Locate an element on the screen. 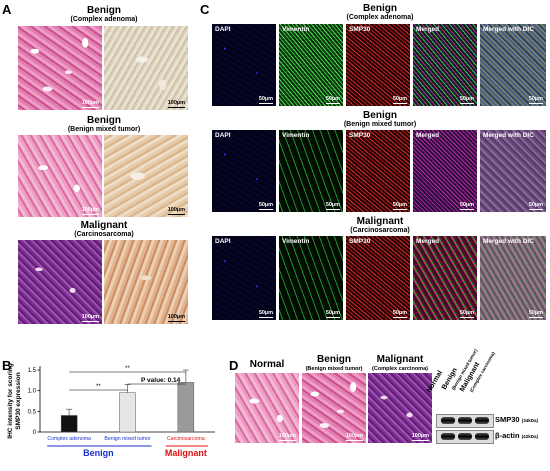  blot-actin-strip is located at coordinates (465, 437).